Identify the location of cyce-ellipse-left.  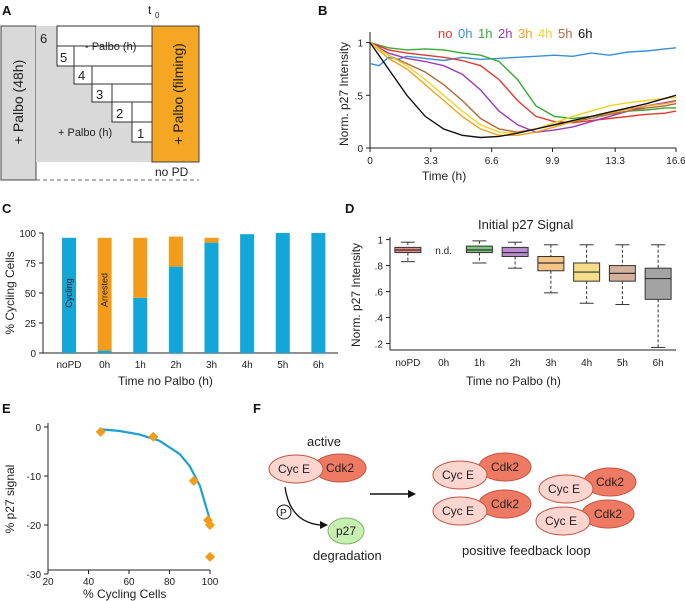
(296, 469).